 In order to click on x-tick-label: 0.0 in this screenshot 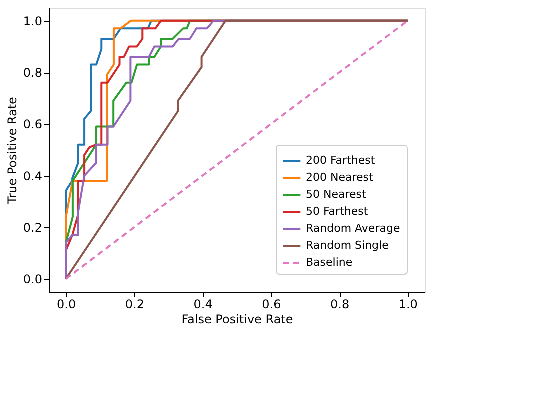, I will do `click(66, 305)`.